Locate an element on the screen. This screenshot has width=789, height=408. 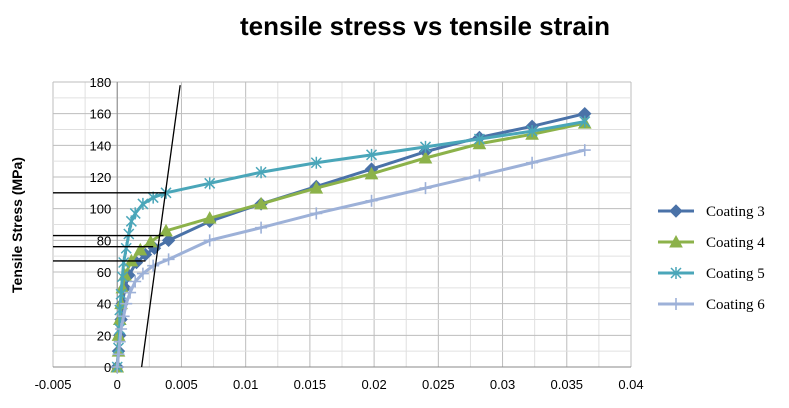
x-tick-label: 0.005 is located at coordinates (181, 384).